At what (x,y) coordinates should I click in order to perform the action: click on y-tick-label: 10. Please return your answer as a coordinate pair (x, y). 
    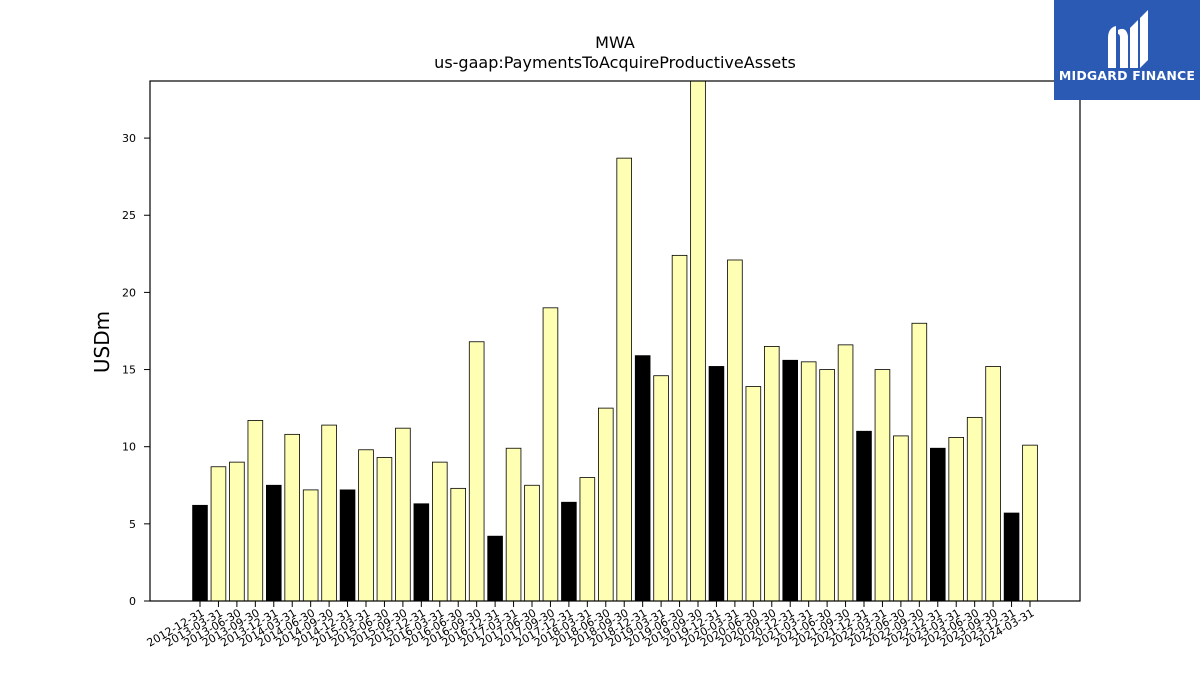
    Looking at the image, I should click on (129, 447).